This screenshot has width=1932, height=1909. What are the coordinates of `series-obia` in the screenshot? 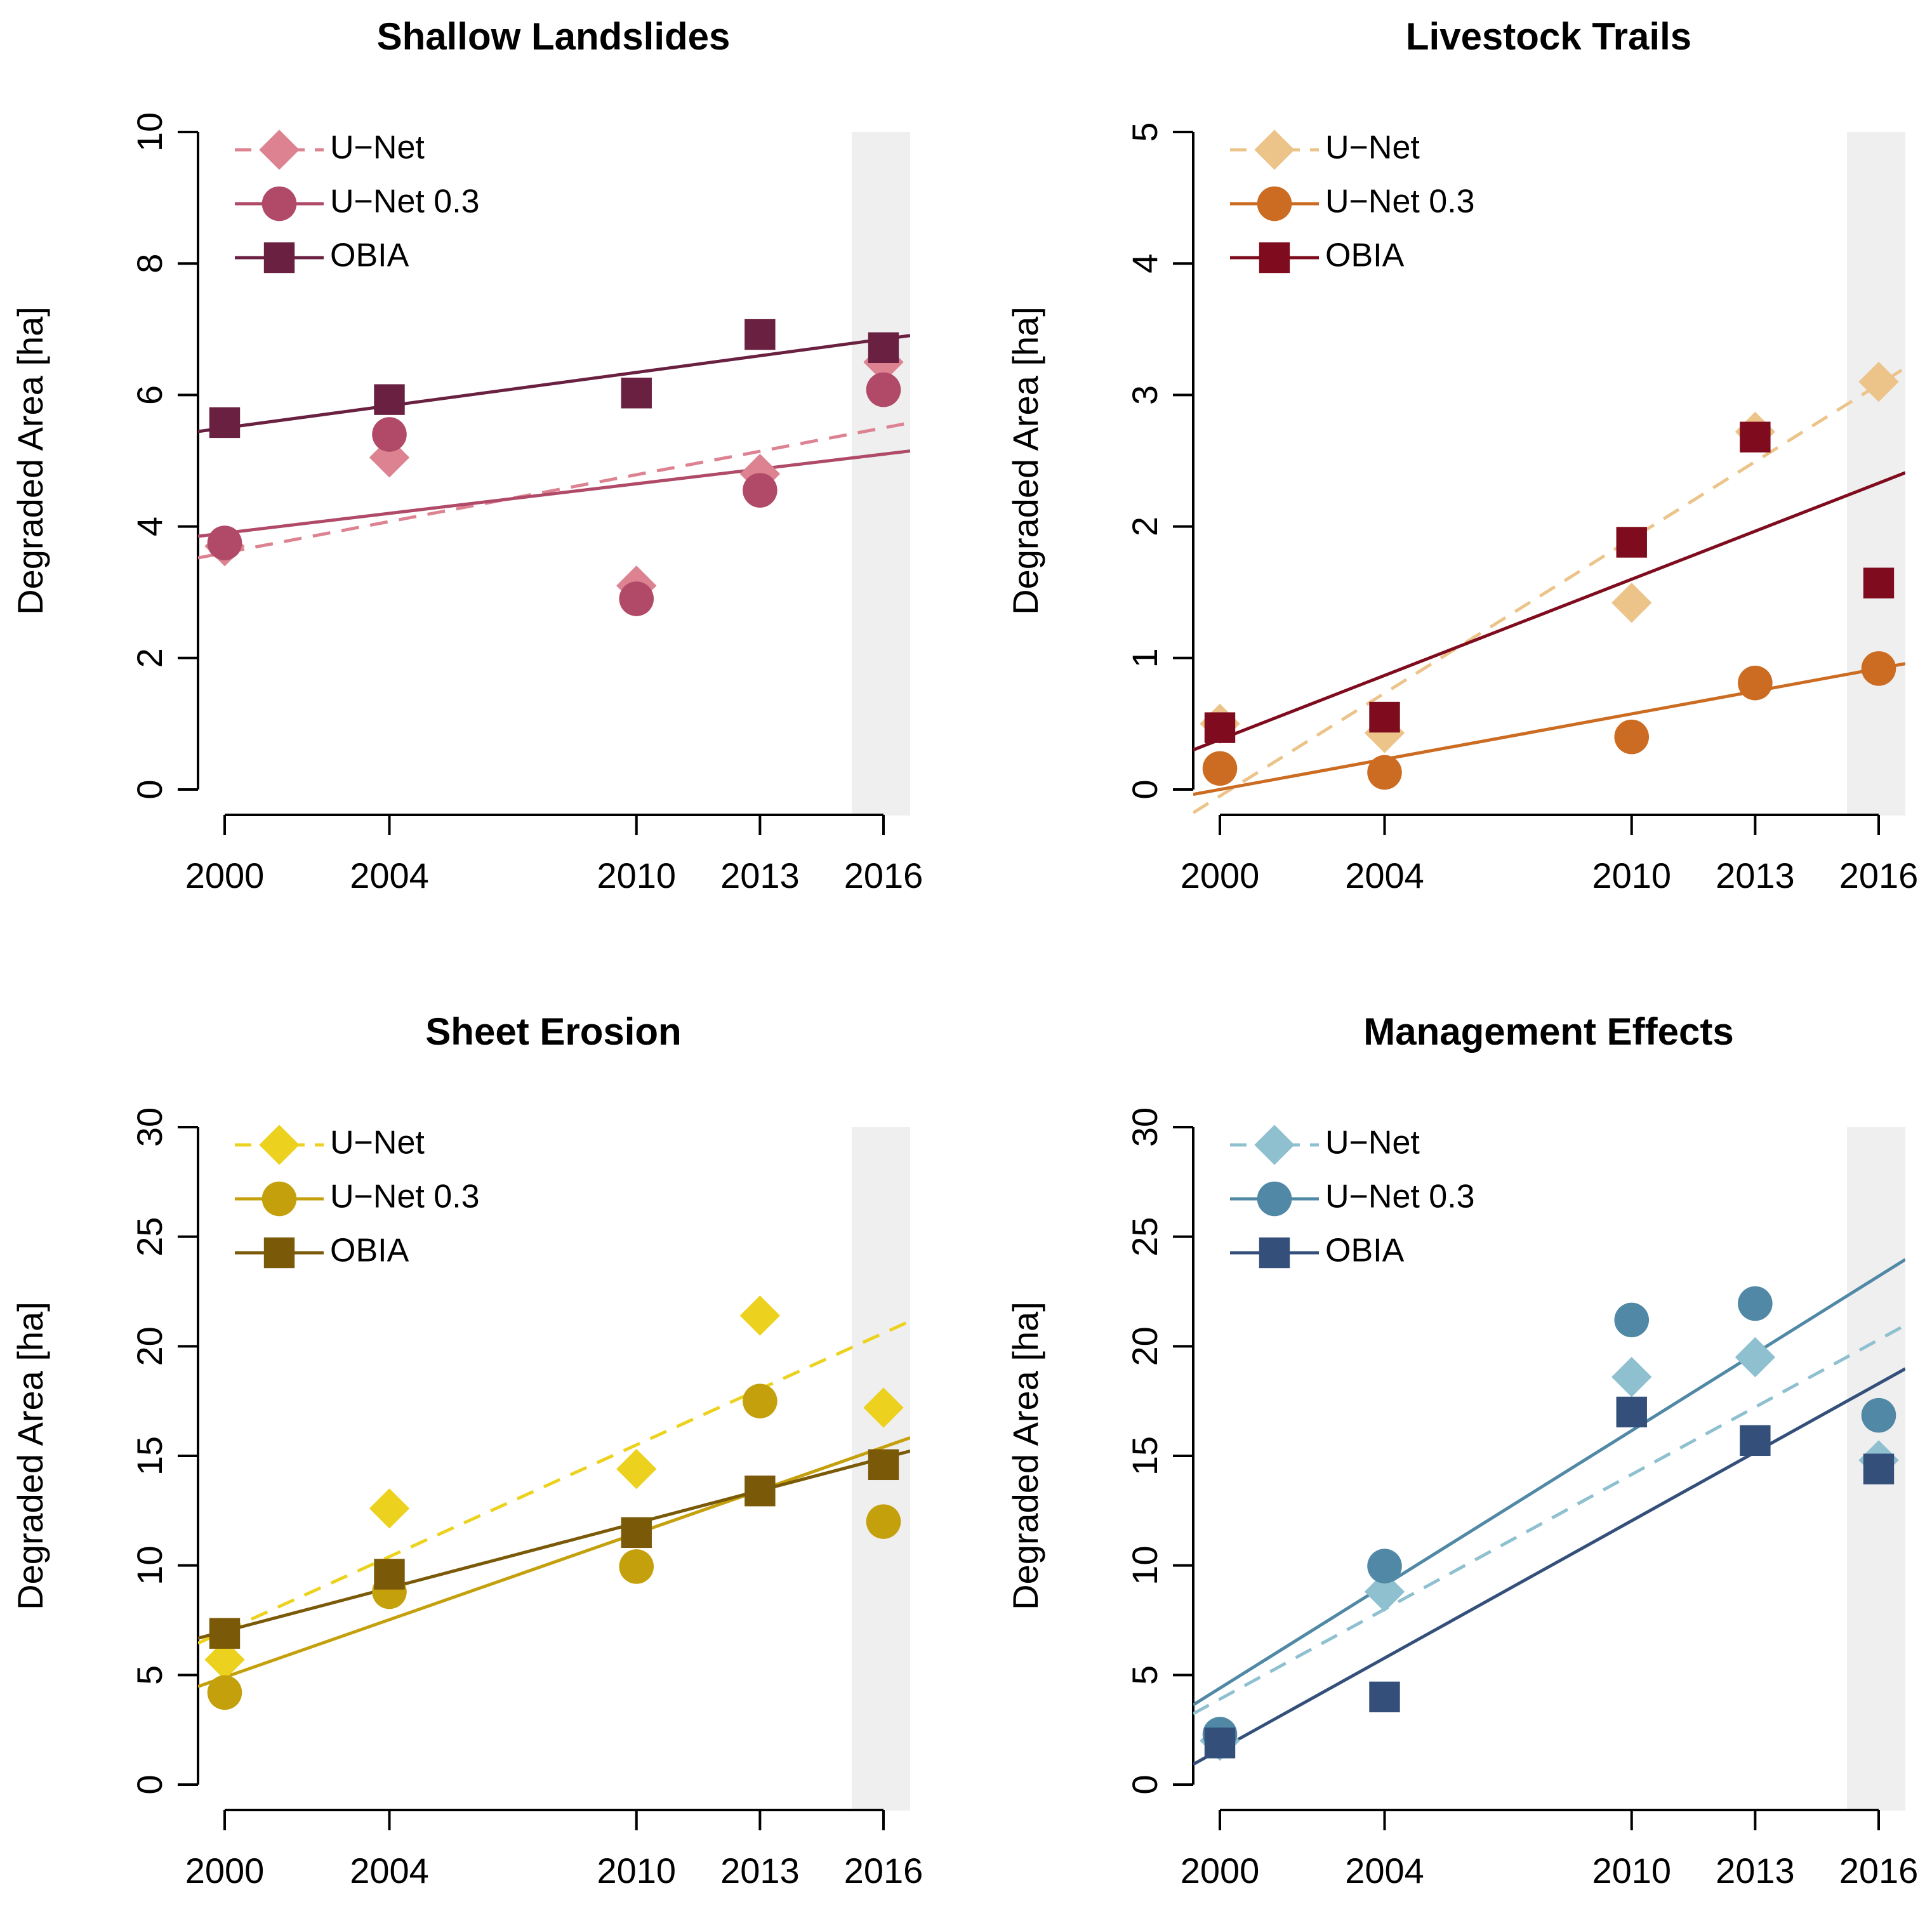 It's located at (554, 379).